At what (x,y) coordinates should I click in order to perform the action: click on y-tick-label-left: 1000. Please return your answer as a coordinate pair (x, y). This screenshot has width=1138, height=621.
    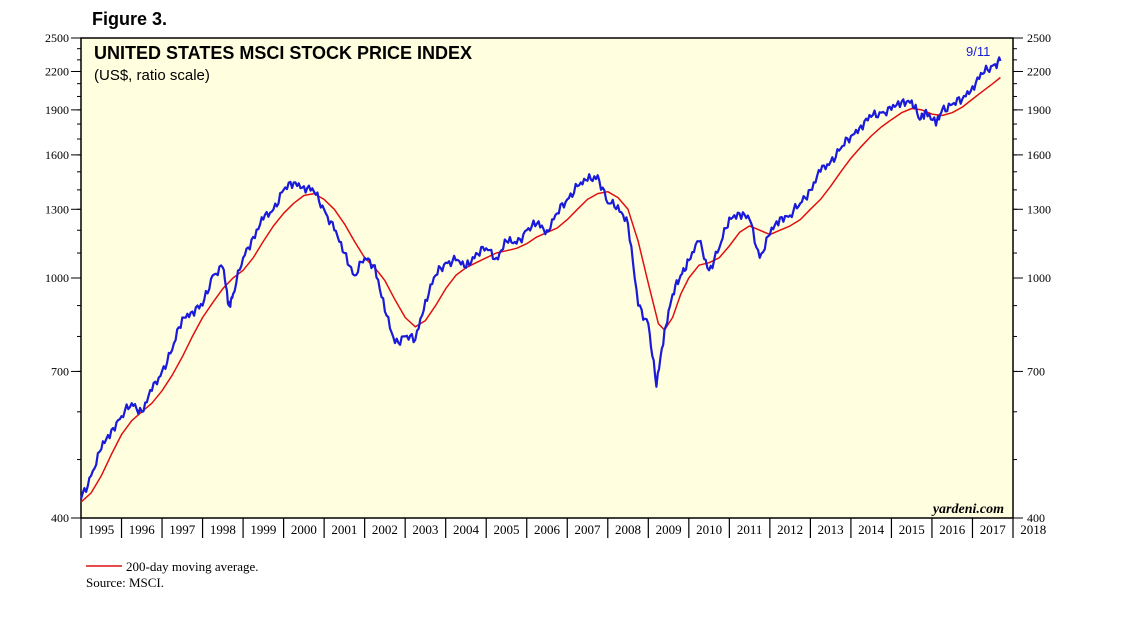
    Looking at the image, I should click on (57, 278).